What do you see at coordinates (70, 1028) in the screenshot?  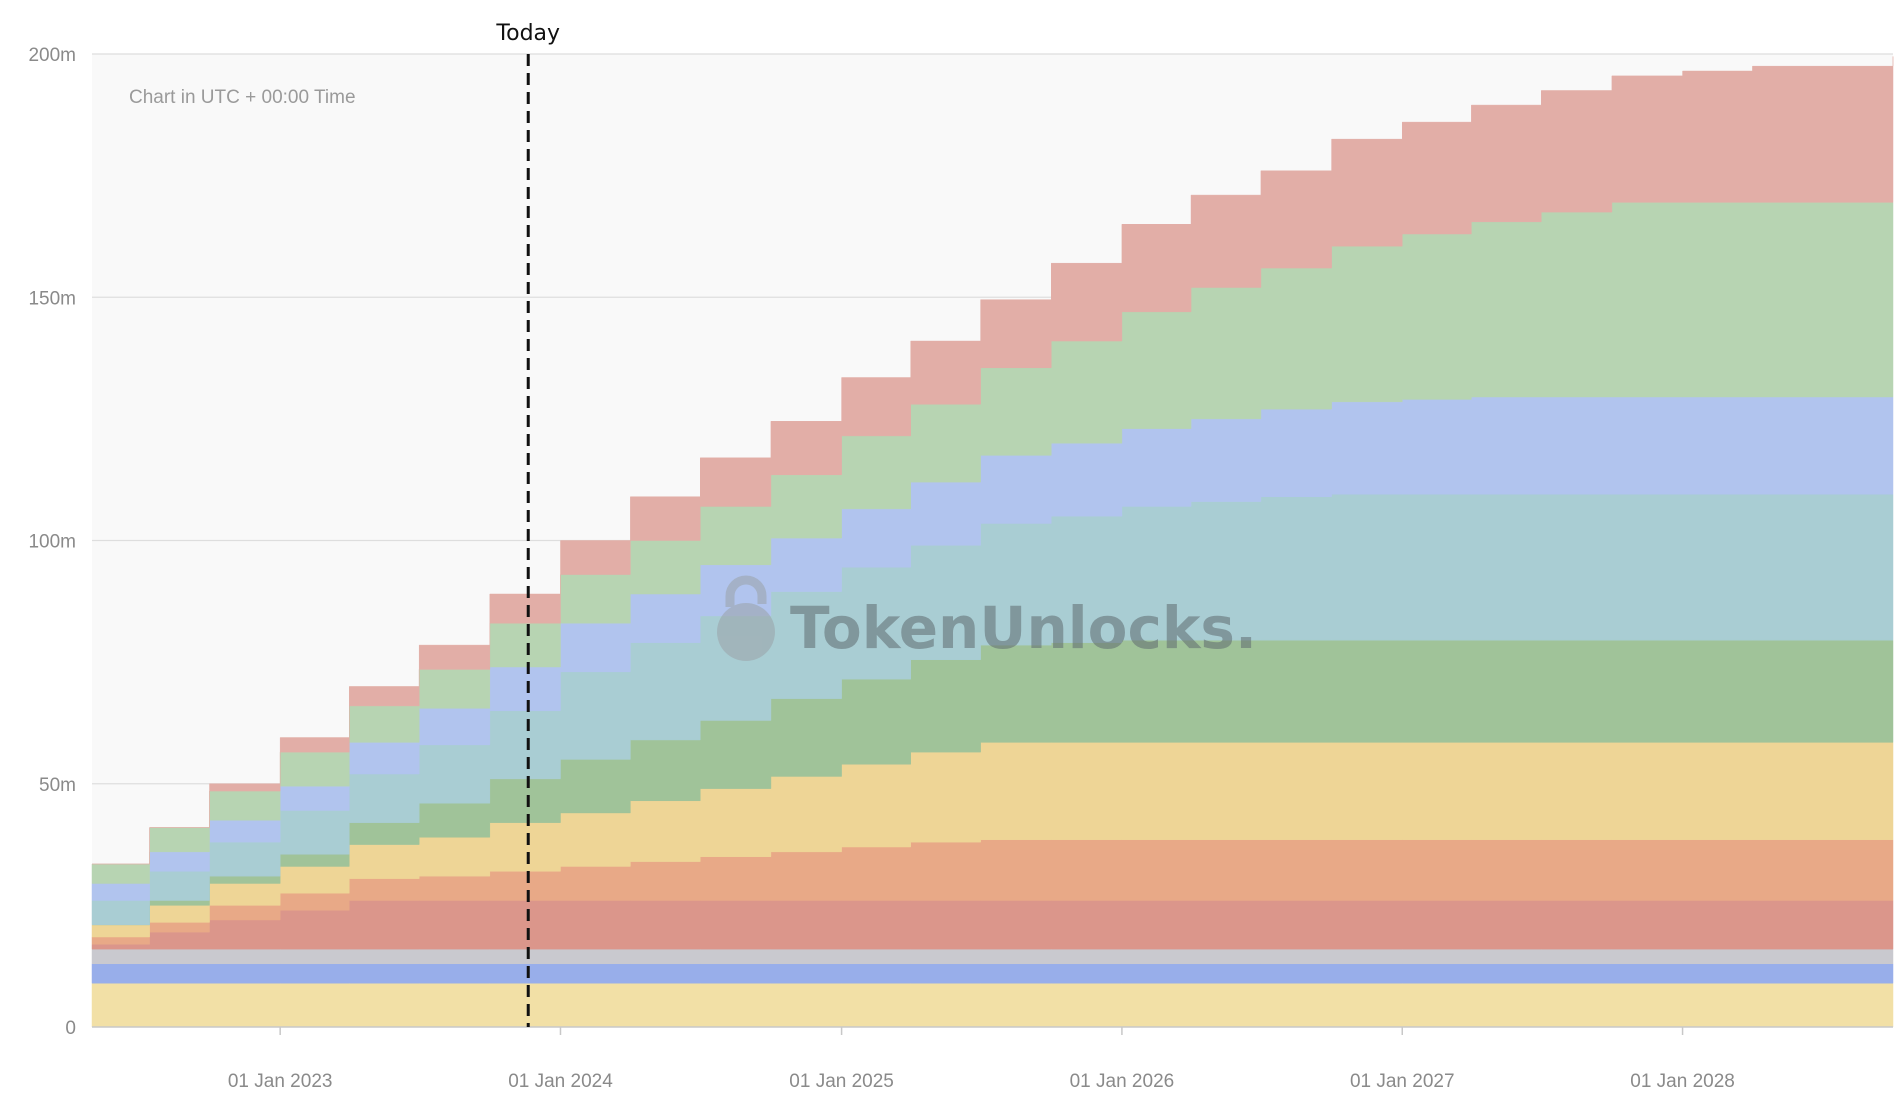 I see `y-tick-label: 0` at bounding box center [70, 1028].